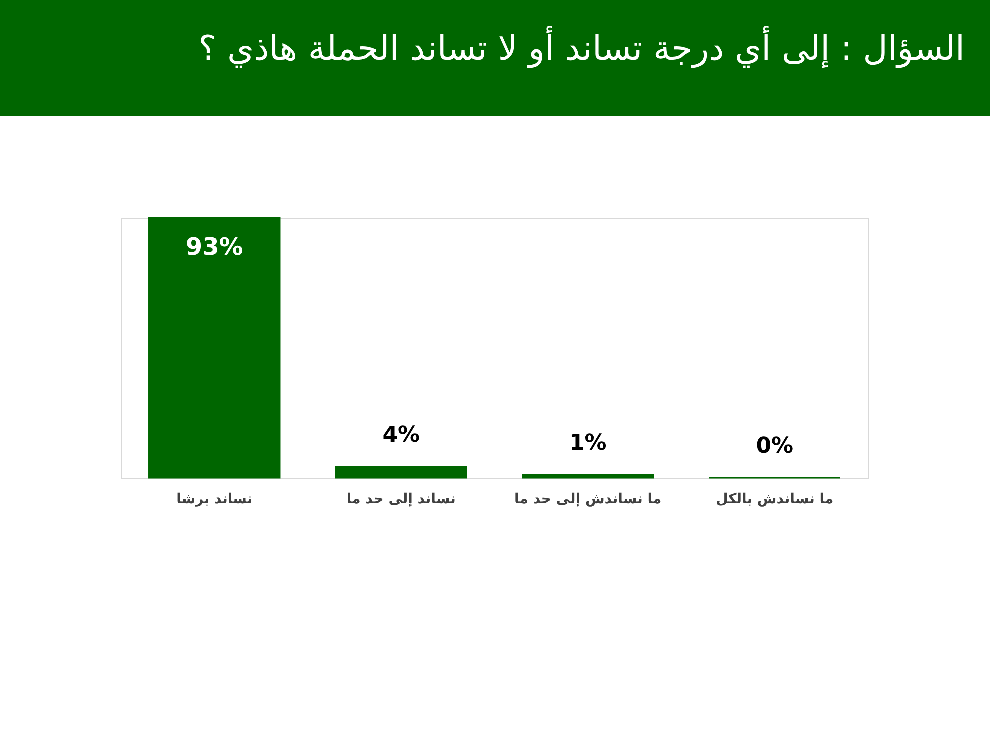  Describe the element at coordinates (214, 500) in the screenshot. I see `x-tick-label: نساند برشا` at that location.